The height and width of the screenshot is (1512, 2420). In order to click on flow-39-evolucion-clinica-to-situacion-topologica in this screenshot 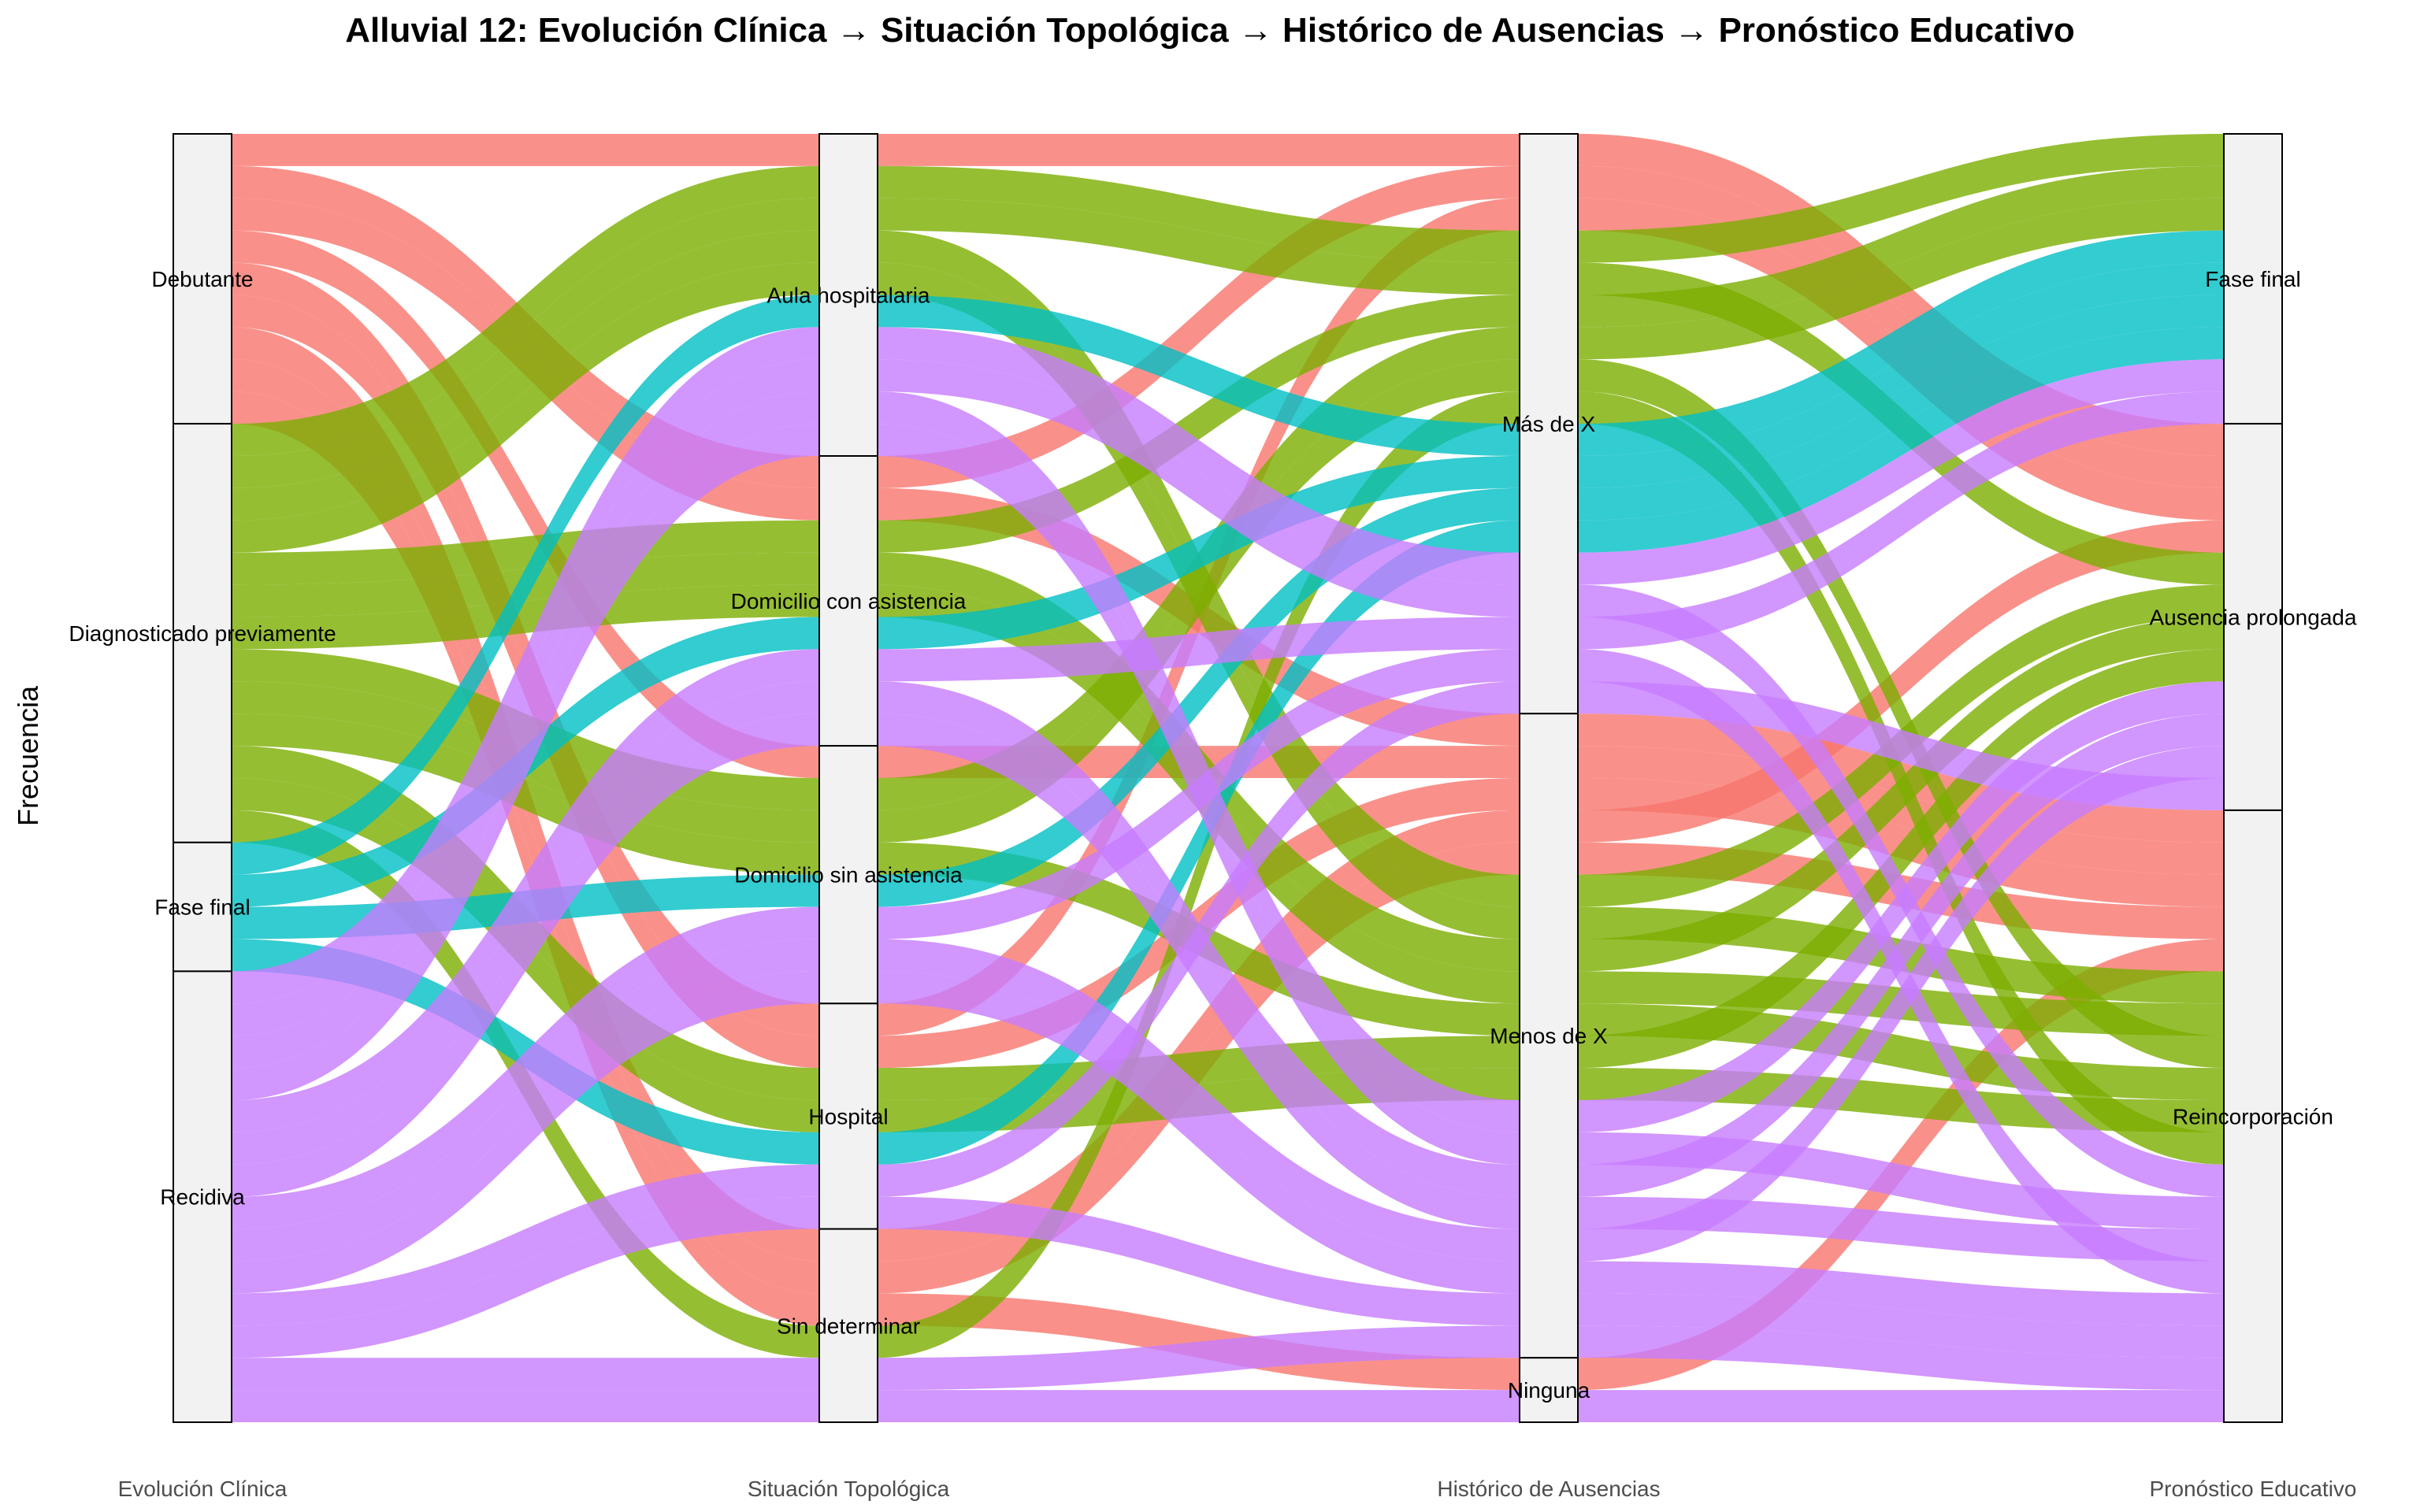, I will do `click(525, 1374)`.